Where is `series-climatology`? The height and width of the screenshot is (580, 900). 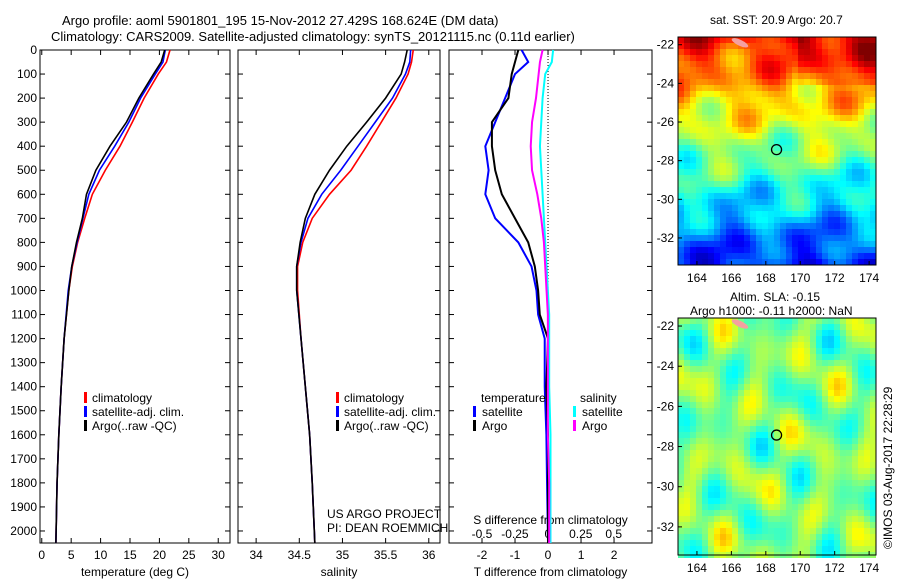
series-climatology is located at coordinates (113, 296).